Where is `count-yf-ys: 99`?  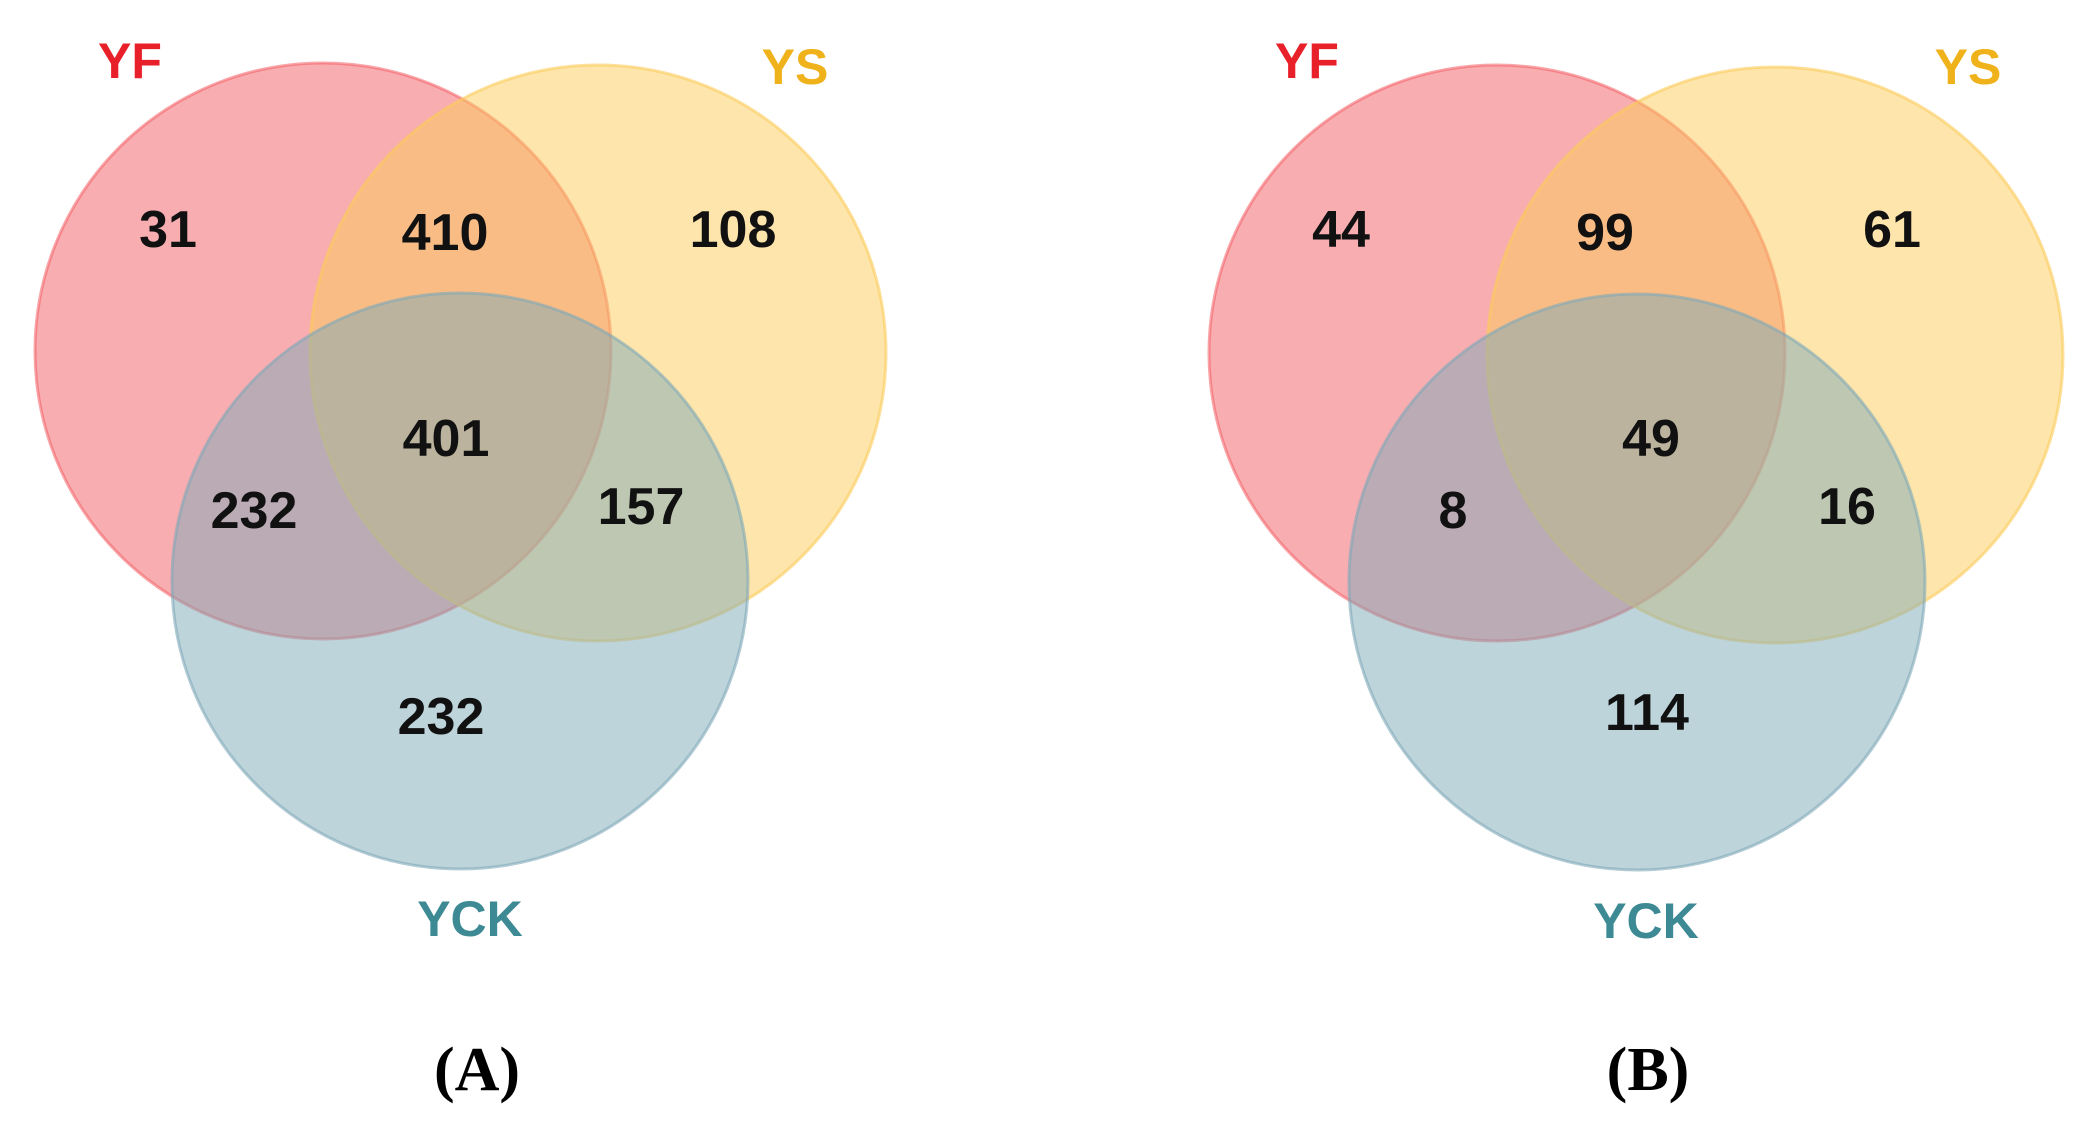
count-yf-ys: 99 is located at coordinates (1605, 233).